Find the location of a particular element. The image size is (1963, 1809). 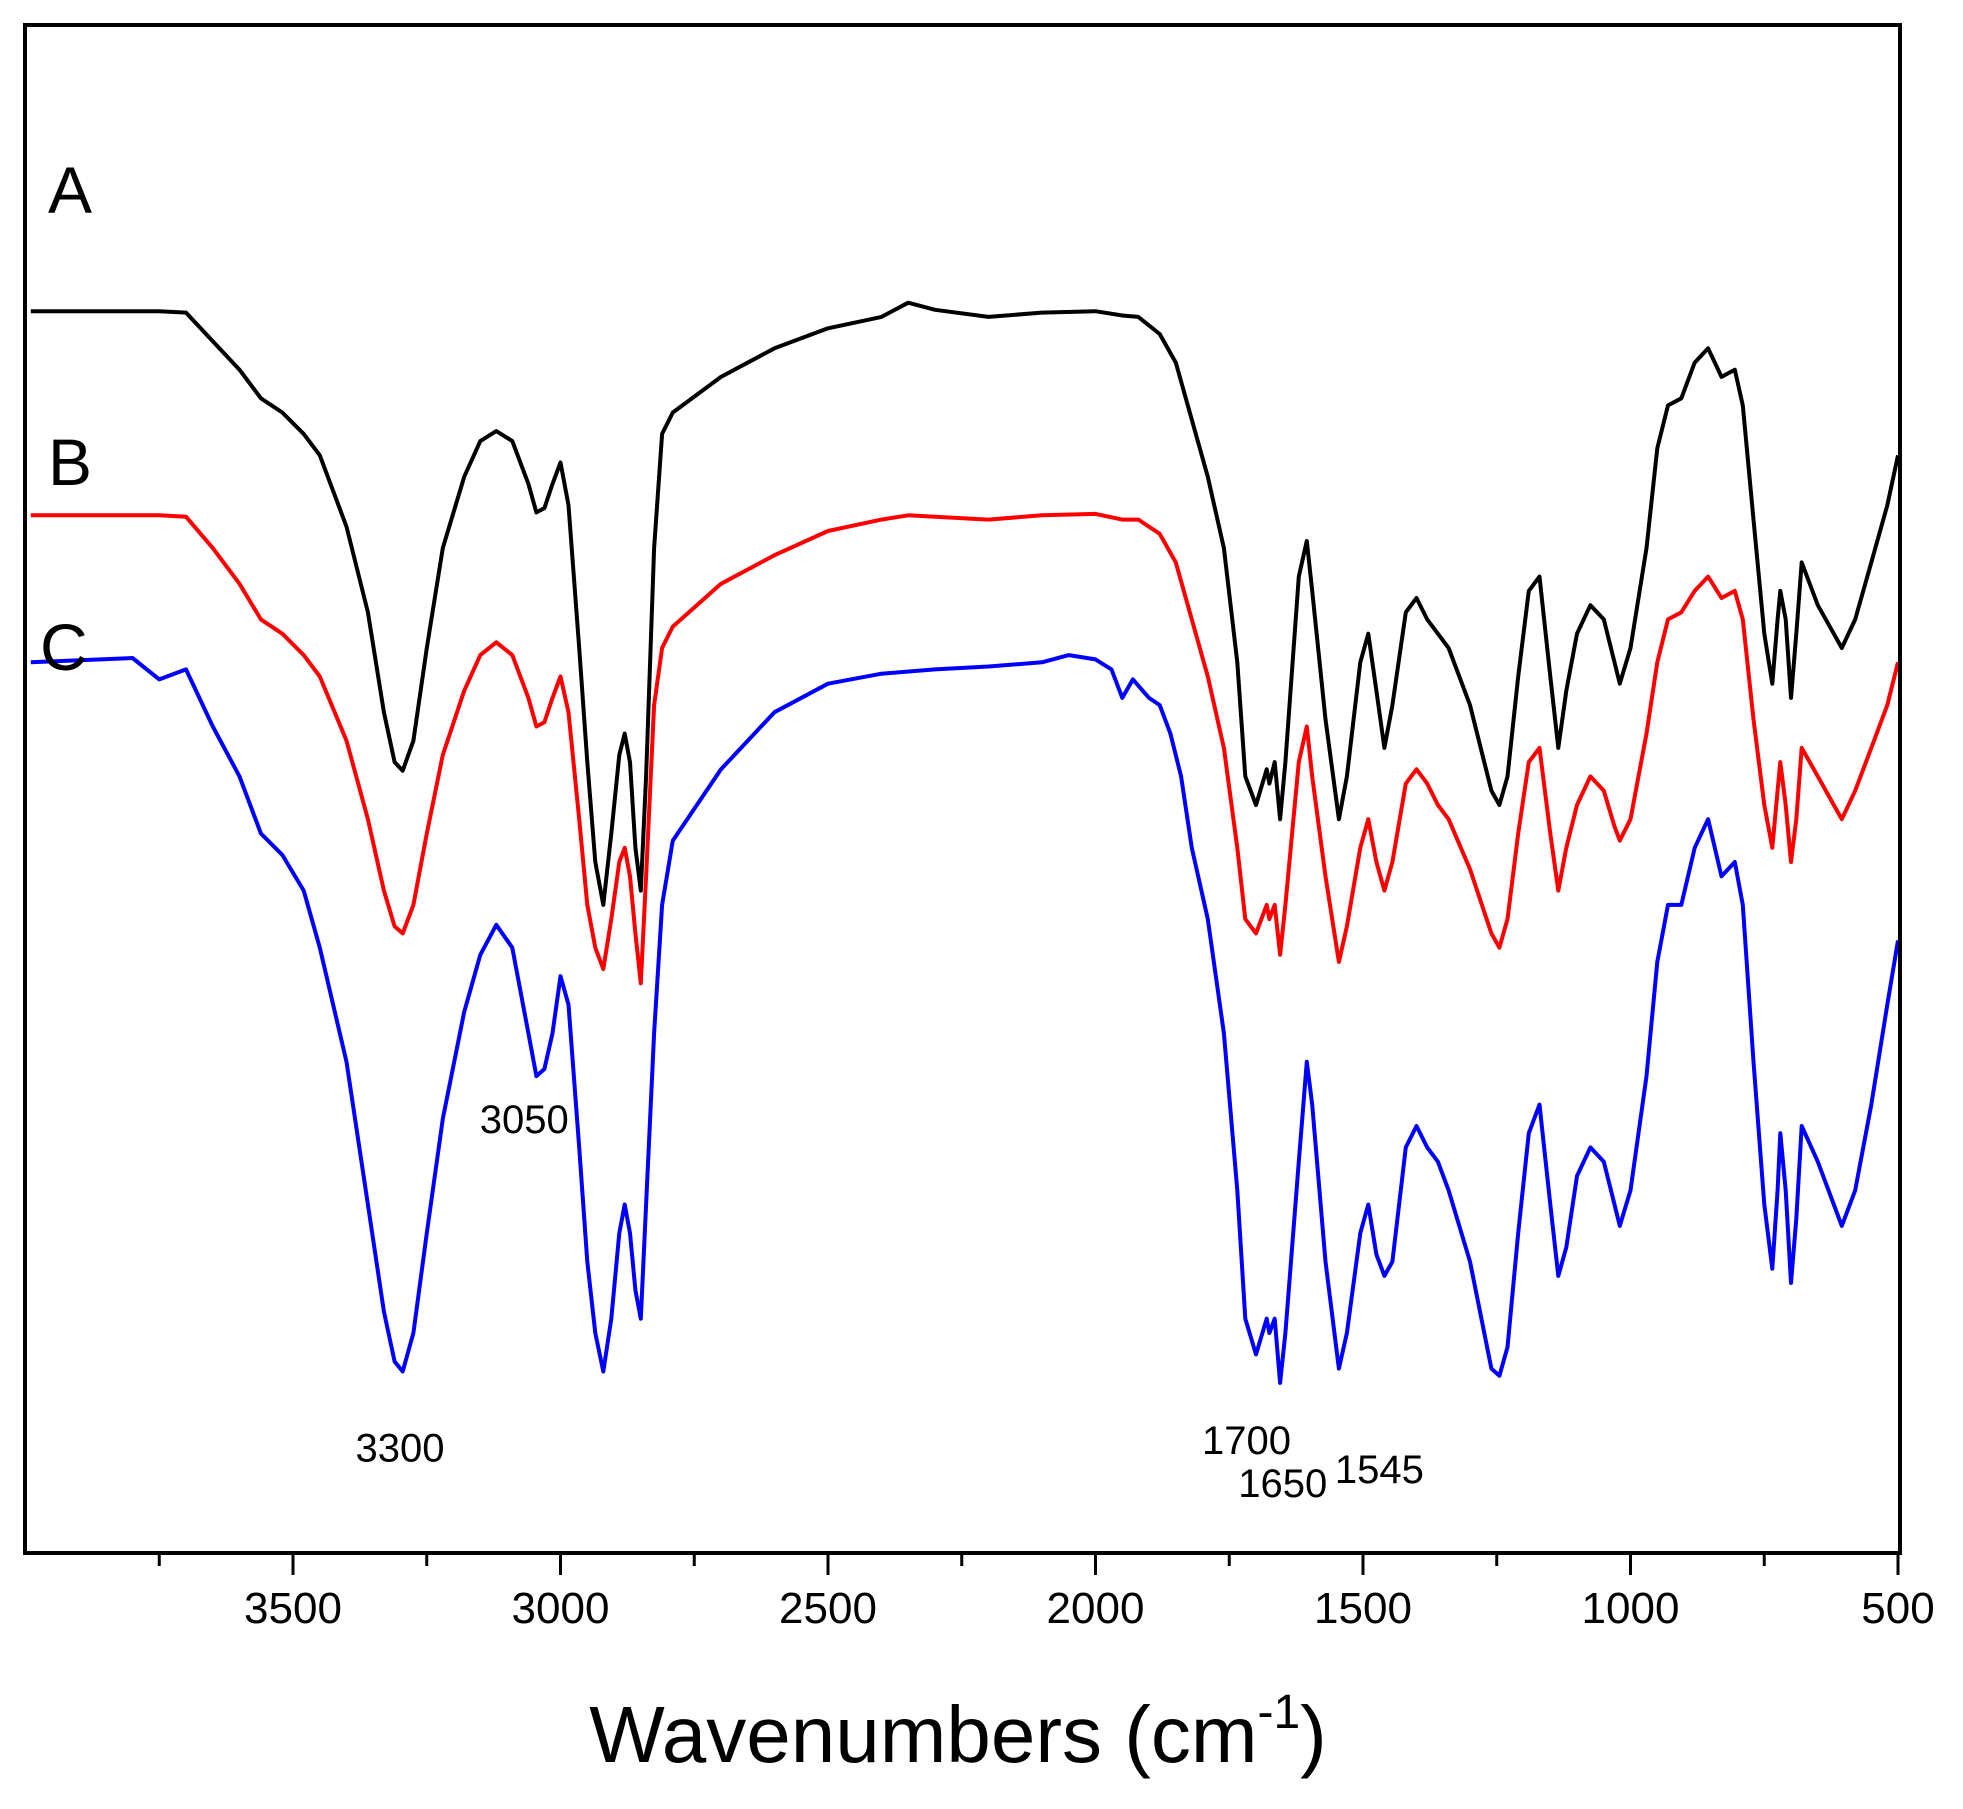

peak-label-1650: 1650 is located at coordinates (1282, 1484).